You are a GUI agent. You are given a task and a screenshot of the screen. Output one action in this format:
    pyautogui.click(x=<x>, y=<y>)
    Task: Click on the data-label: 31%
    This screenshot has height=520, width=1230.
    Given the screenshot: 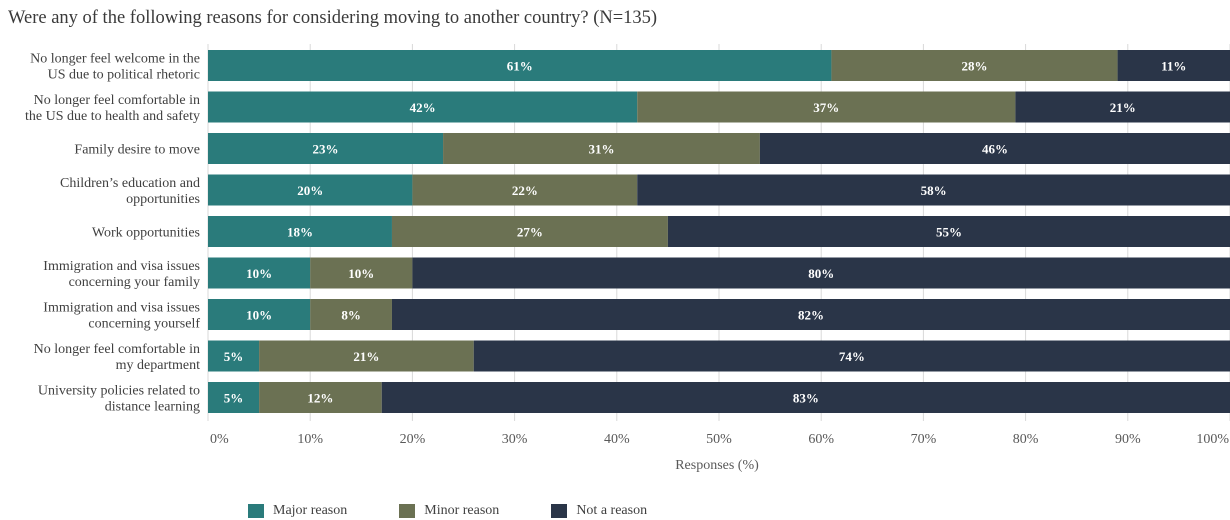 What is the action you would take?
    pyautogui.click(x=601, y=149)
    